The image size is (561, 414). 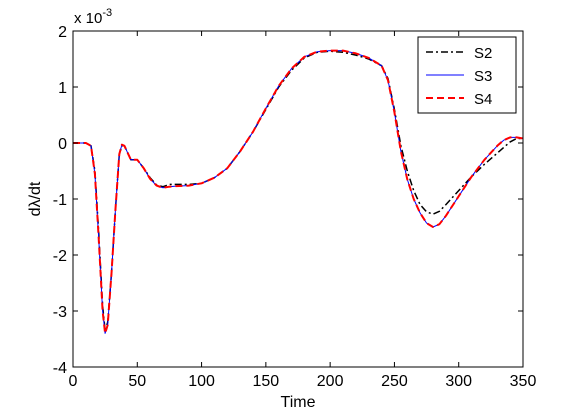 I want to click on y-tick-label: 1, so click(x=62, y=88).